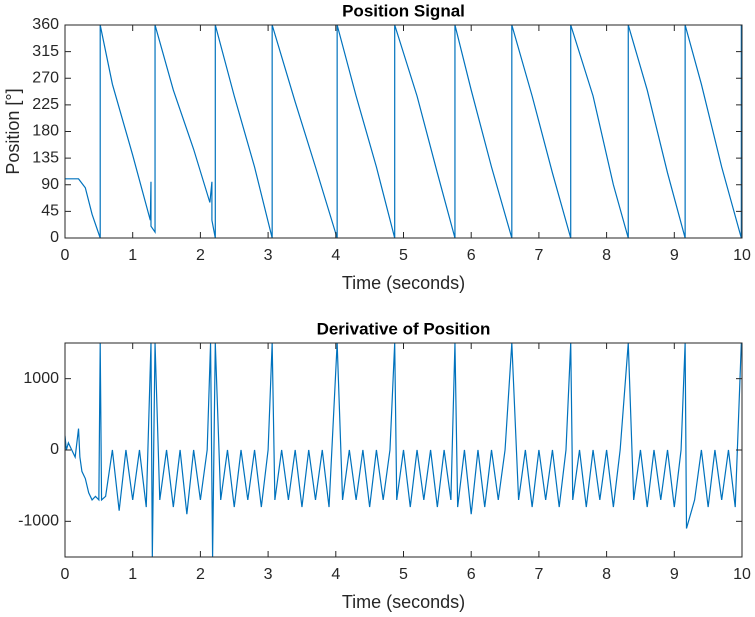  What do you see at coordinates (403, 10) in the screenshot?
I see `chart-title: Position Signal` at bounding box center [403, 10].